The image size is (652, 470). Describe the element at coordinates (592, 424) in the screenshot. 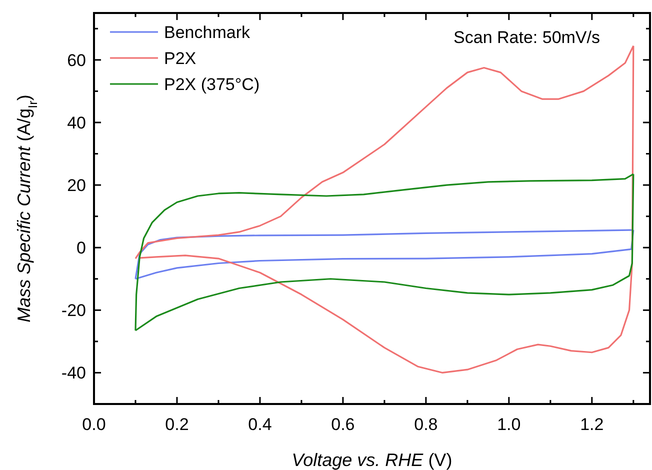

I see `x-tick-label: 1.2` at that location.